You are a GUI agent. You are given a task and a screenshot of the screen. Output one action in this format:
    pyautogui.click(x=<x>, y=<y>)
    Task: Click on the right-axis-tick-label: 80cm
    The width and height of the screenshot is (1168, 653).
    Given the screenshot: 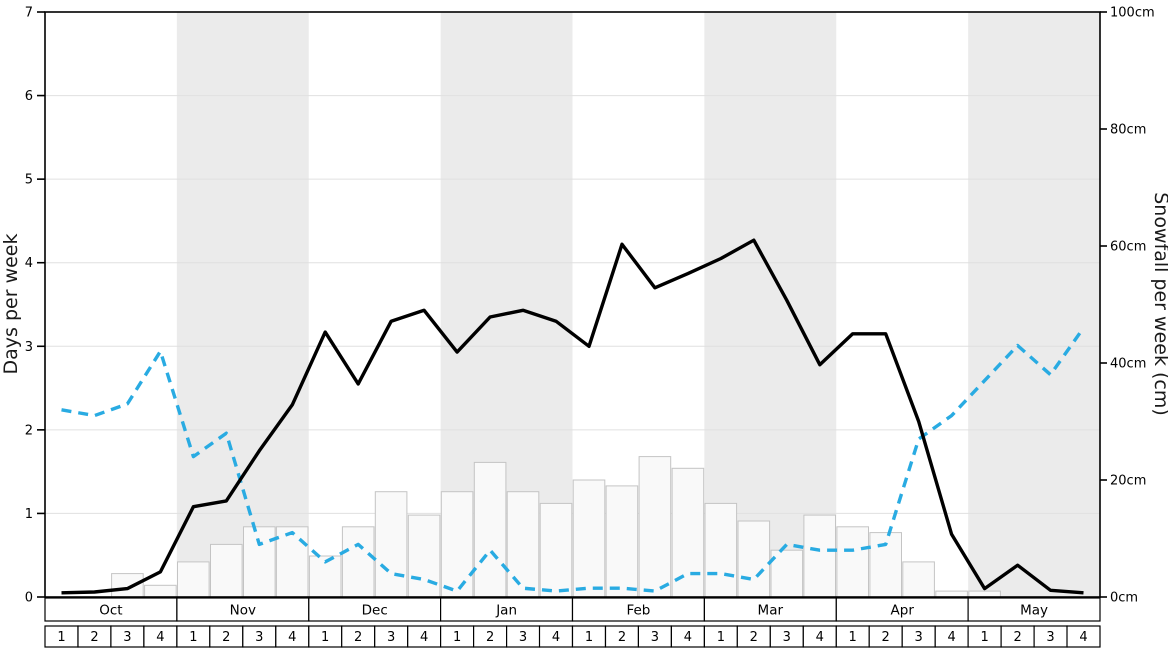 What is the action you would take?
    pyautogui.click(x=1128, y=130)
    